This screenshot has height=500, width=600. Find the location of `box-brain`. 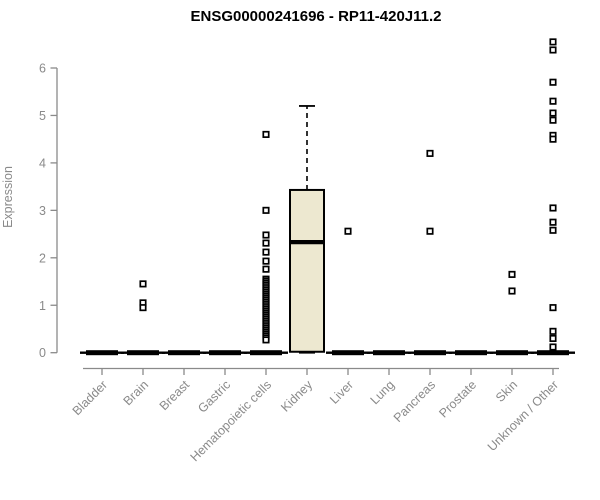

box-brain is located at coordinates (143, 318).